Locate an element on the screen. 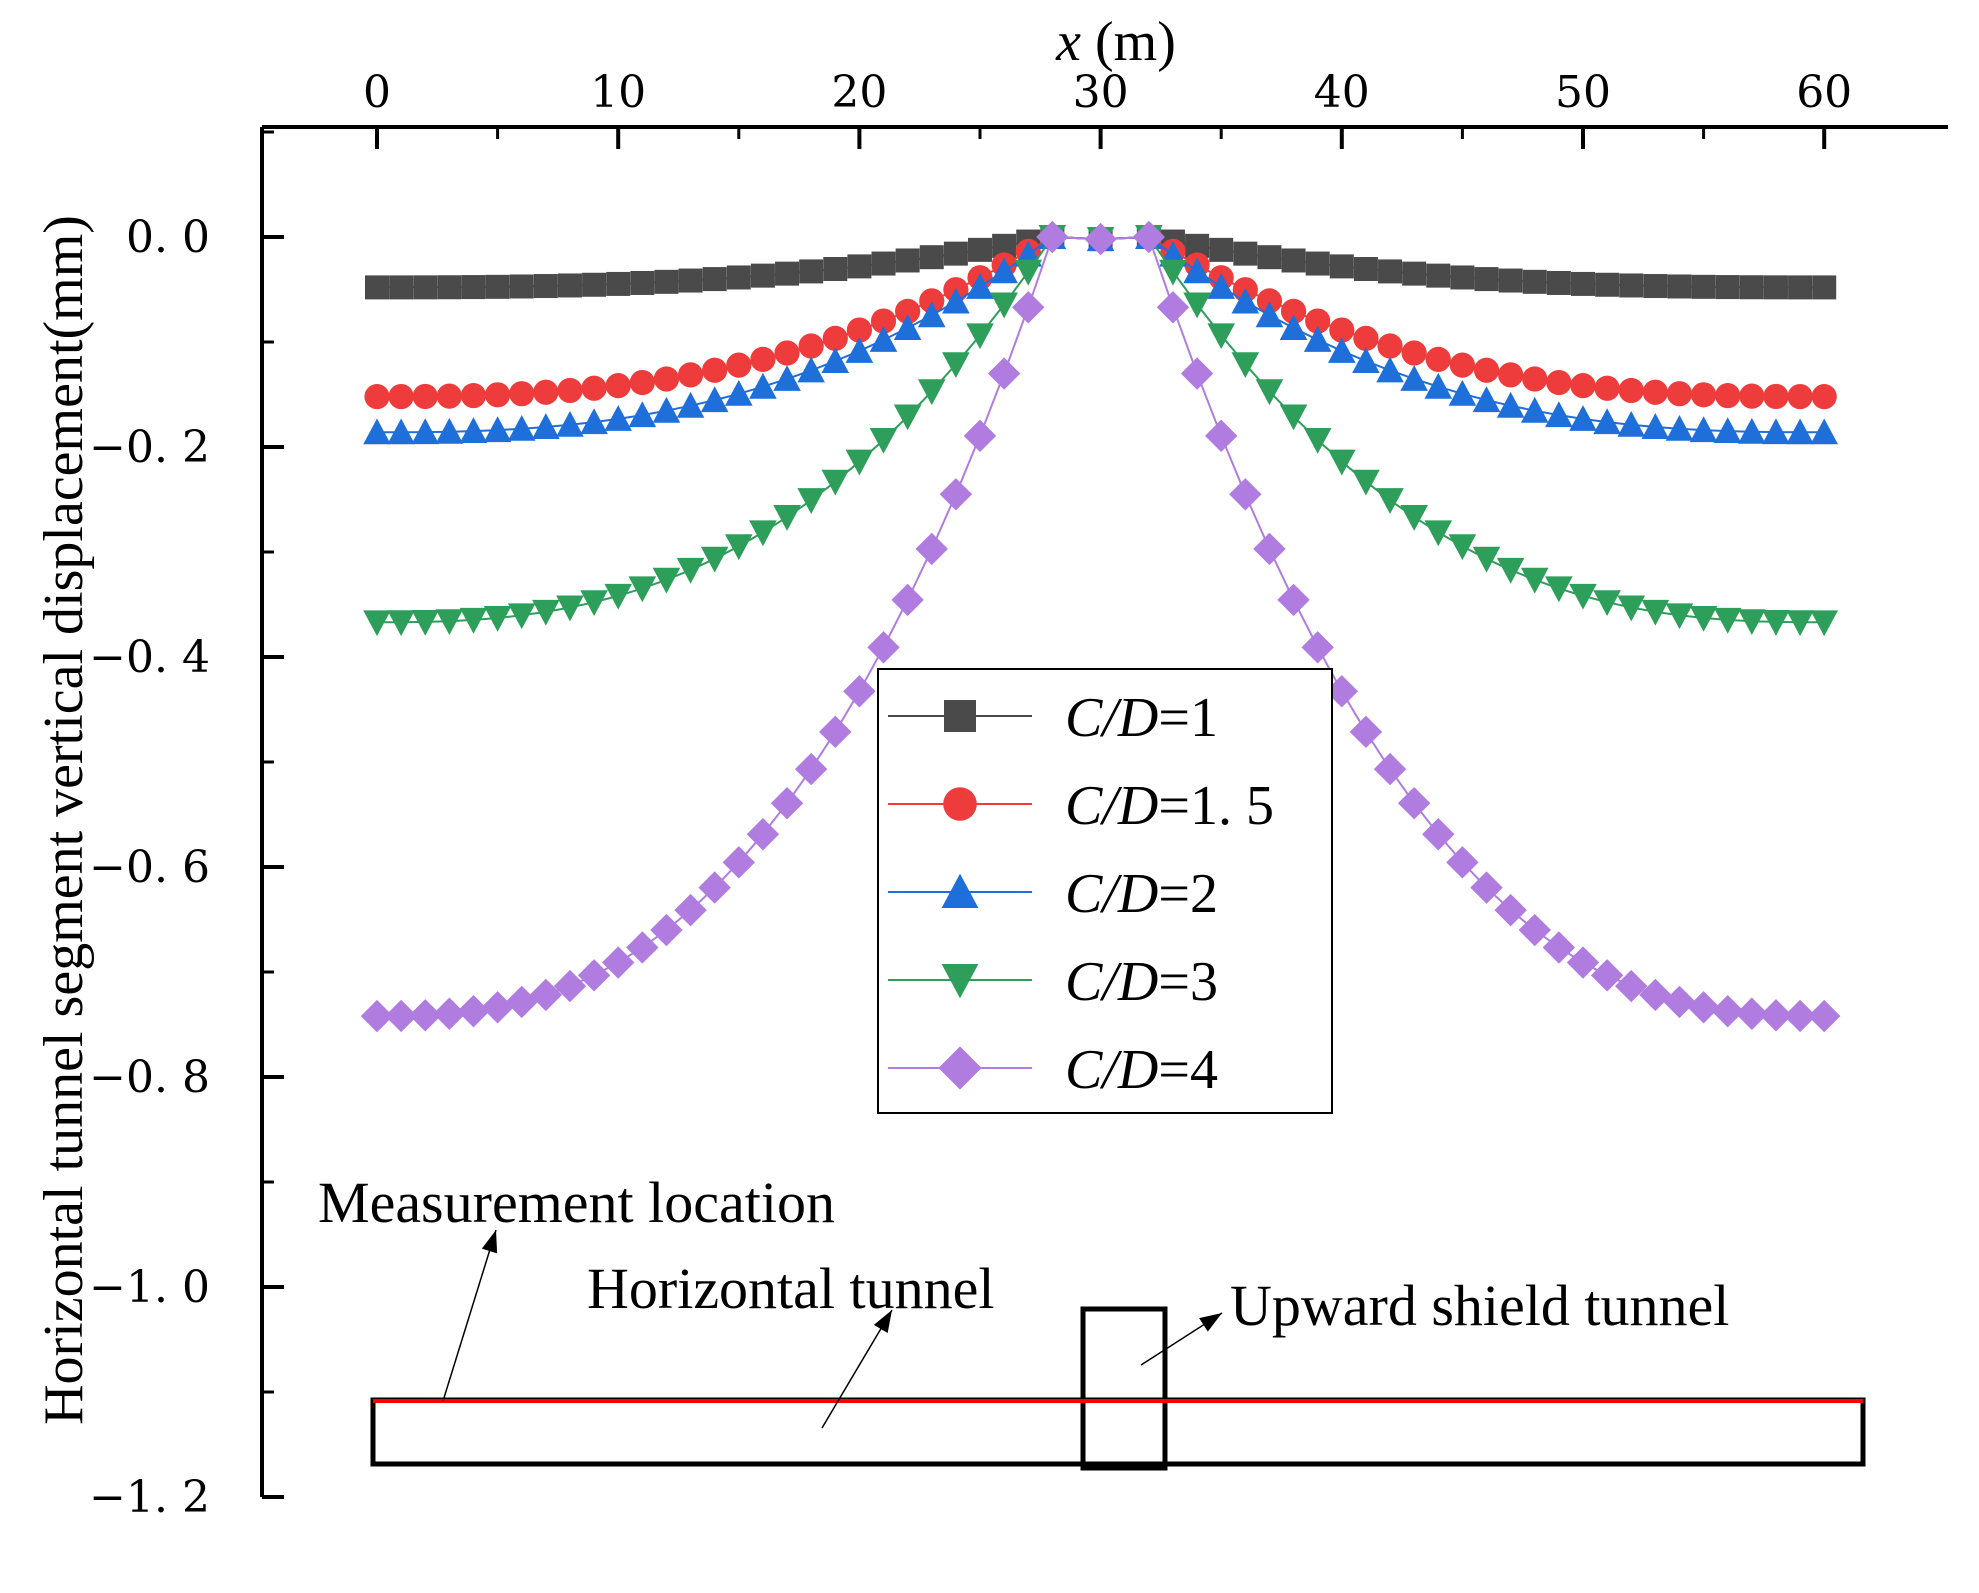 This screenshot has height=1593, width=1979. y-tick-label: −0. 2 is located at coordinates (149, 447).